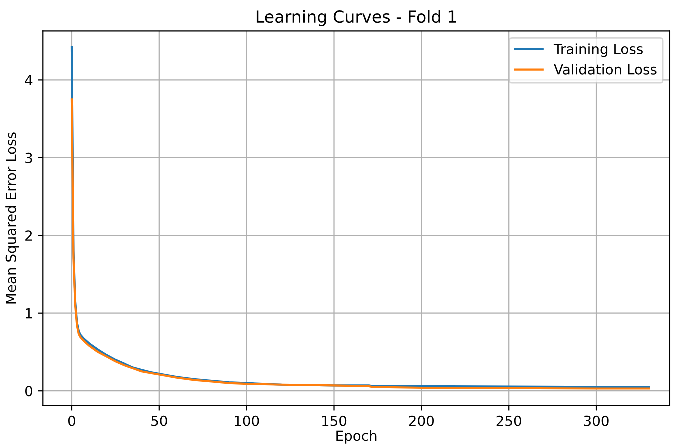  What do you see at coordinates (72, 421) in the screenshot?
I see `x-tick-label: 0` at bounding box center [72, 421].